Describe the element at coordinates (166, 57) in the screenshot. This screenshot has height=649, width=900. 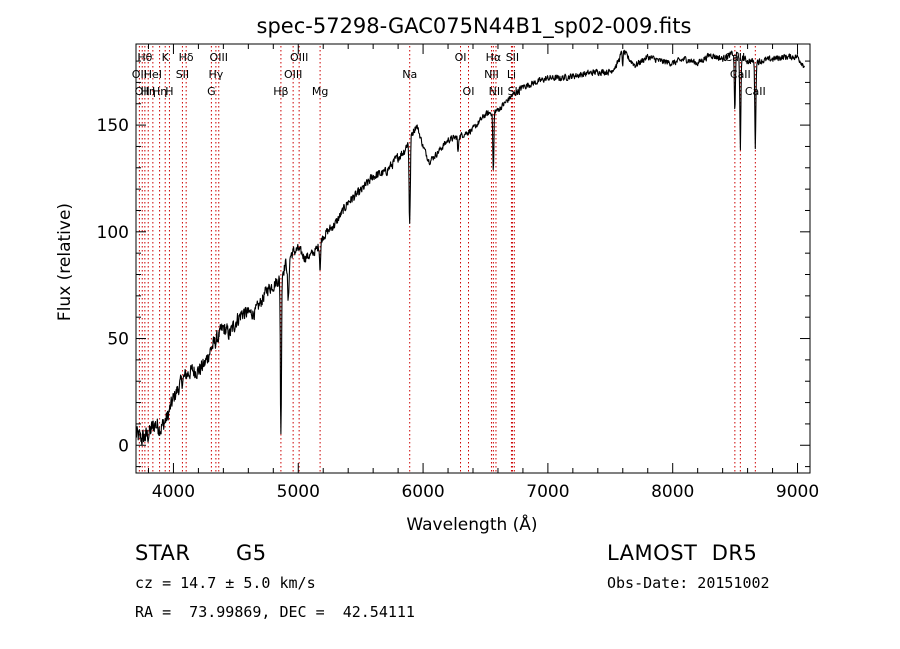
I see `line-marker-label: K` at that location.